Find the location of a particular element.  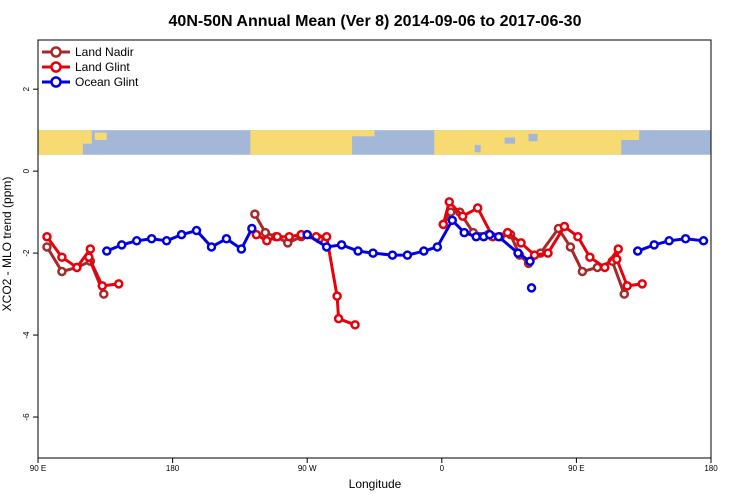

x-tick-label: 180 is located at coordinates (173, 468).